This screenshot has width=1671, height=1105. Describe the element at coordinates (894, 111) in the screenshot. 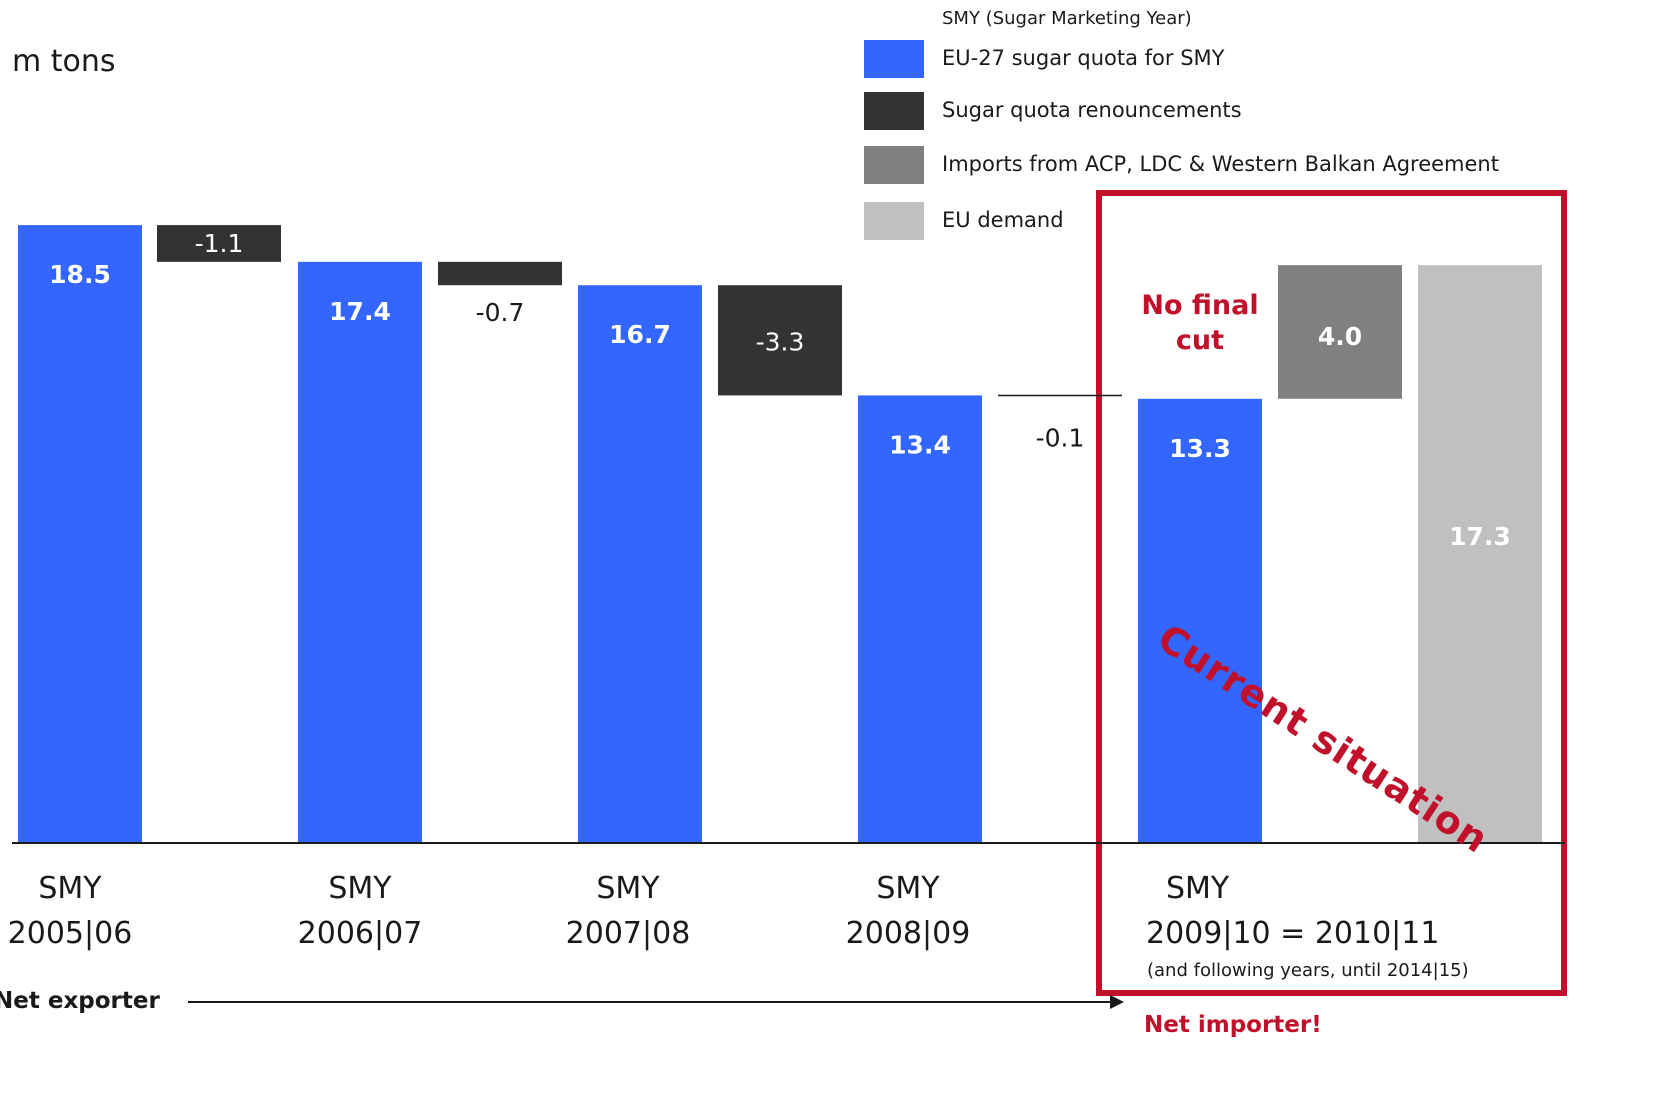

I see `legend-swatch-renouncement` at that location.